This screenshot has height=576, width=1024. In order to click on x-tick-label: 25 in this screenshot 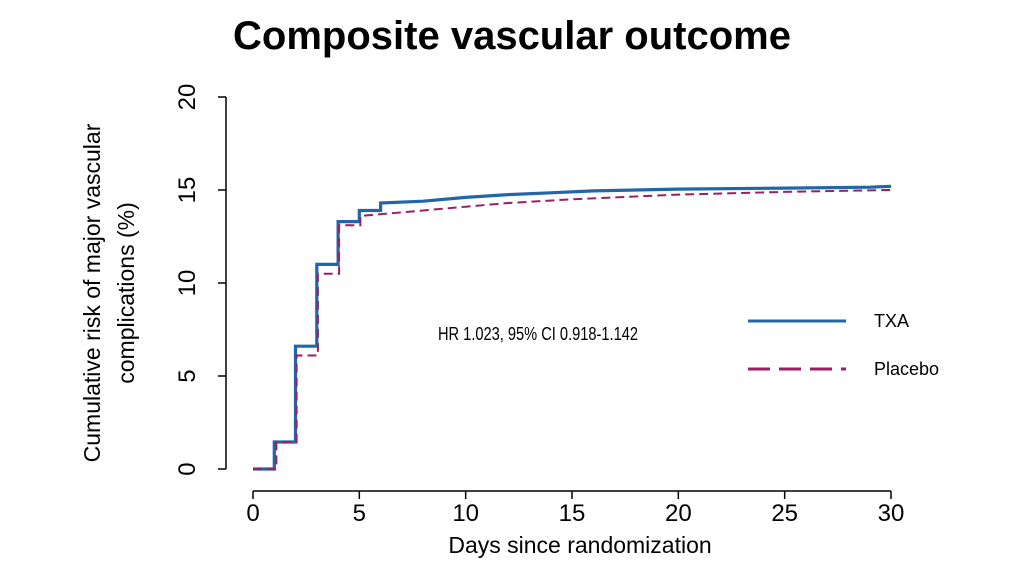, I will do `click(784, 513)`.